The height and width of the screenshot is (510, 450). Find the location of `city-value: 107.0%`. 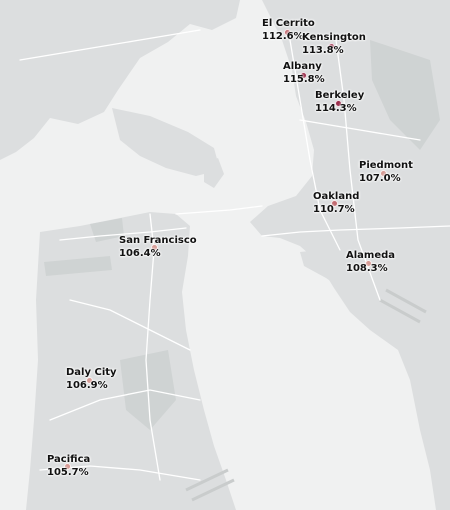

city-value: 107.0% is located at coordinates (380, 178).